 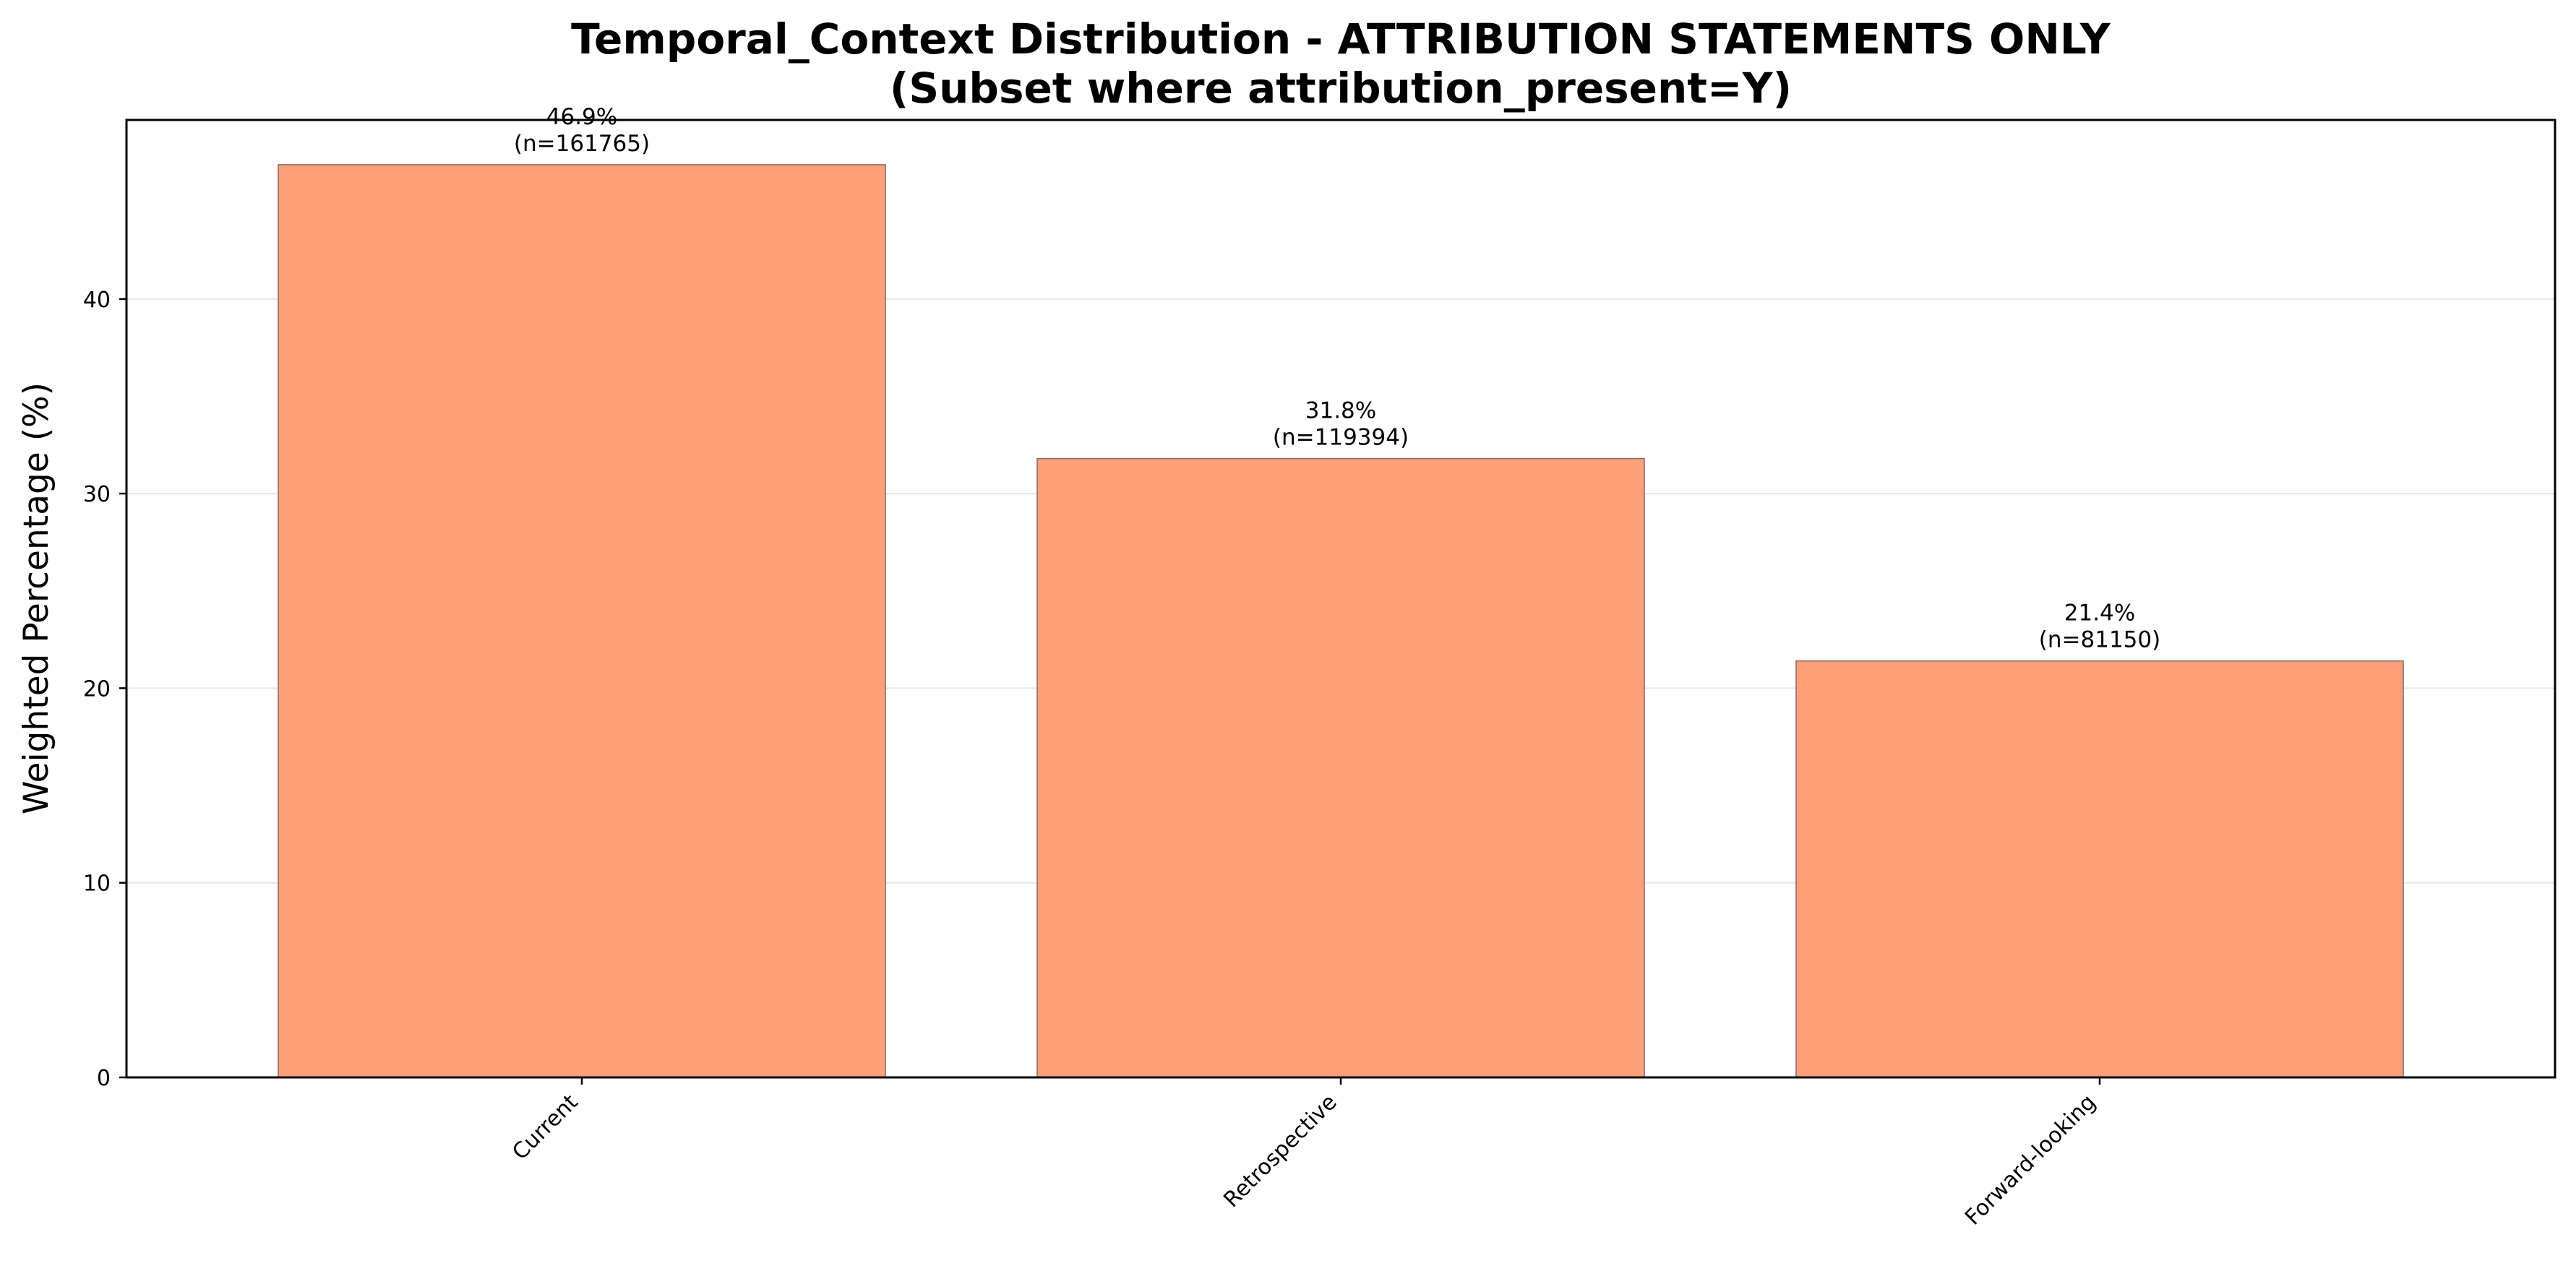 I want to click on y-tick-label: 40, so click(x=97, y=300).